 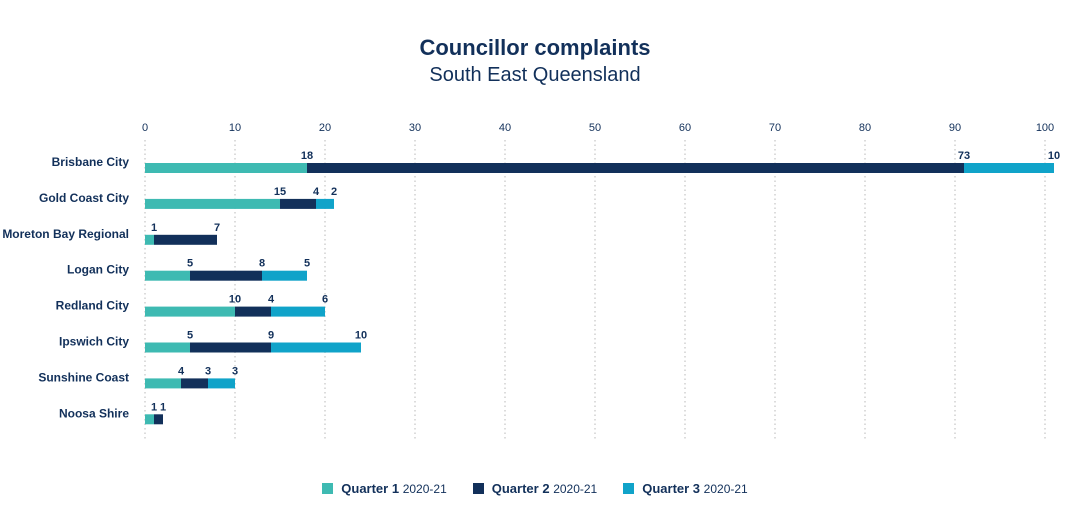 I want to click on data-label-gold-coast-city-q2: 4, so click(x=316, y=192).